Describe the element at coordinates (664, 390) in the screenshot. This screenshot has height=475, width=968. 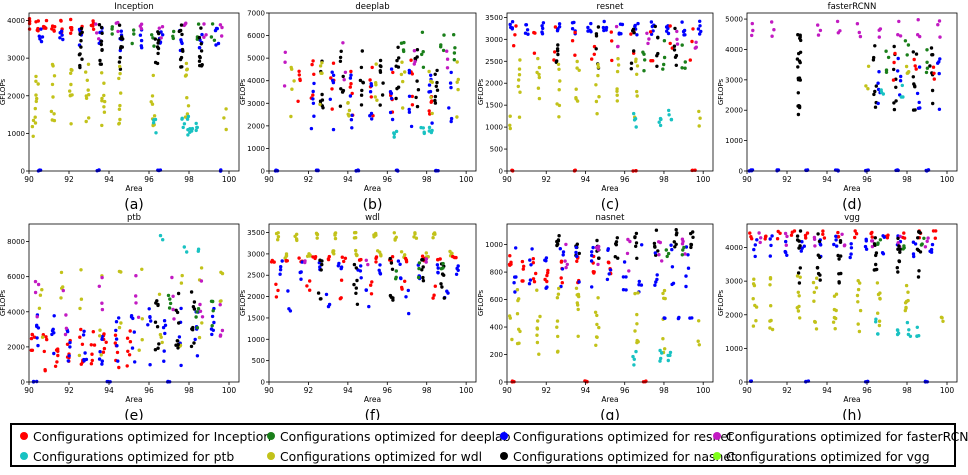
I see `x-tick-label: 98` at that location.